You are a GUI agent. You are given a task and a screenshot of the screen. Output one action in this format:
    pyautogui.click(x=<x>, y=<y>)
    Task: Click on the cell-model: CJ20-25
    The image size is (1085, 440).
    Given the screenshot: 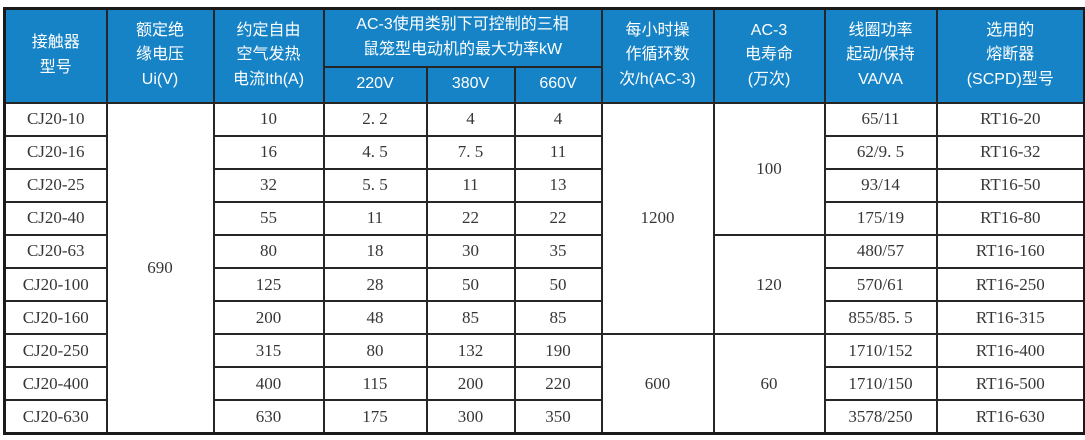 What is the action you would take?
    pyautogui.click(x=55, y=185)
    